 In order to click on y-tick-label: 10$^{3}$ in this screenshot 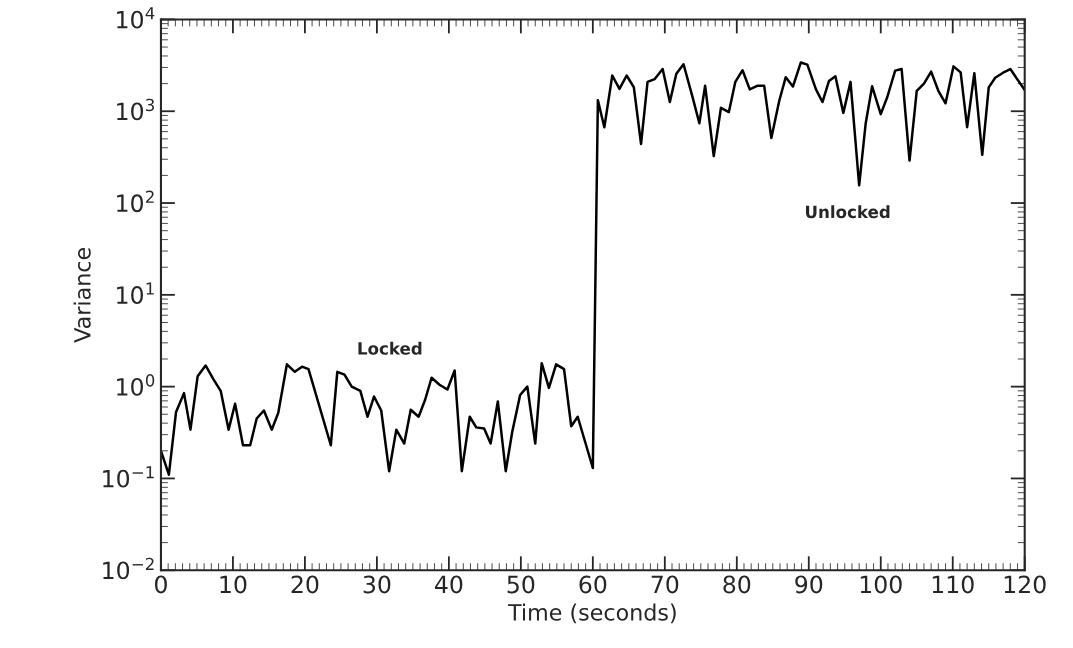, I will do `click(135, 109)`.